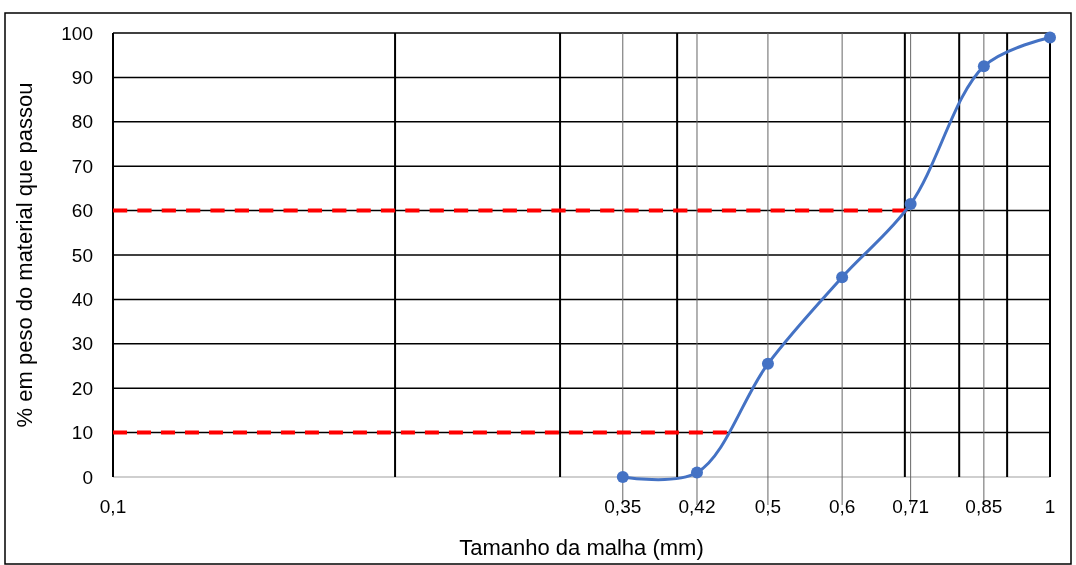 The image size is (1076, 565). What do you see at coordinates (82, 255) in the screenshot?
I see `y-tick-label: 50` at bounding box center [82, 255].